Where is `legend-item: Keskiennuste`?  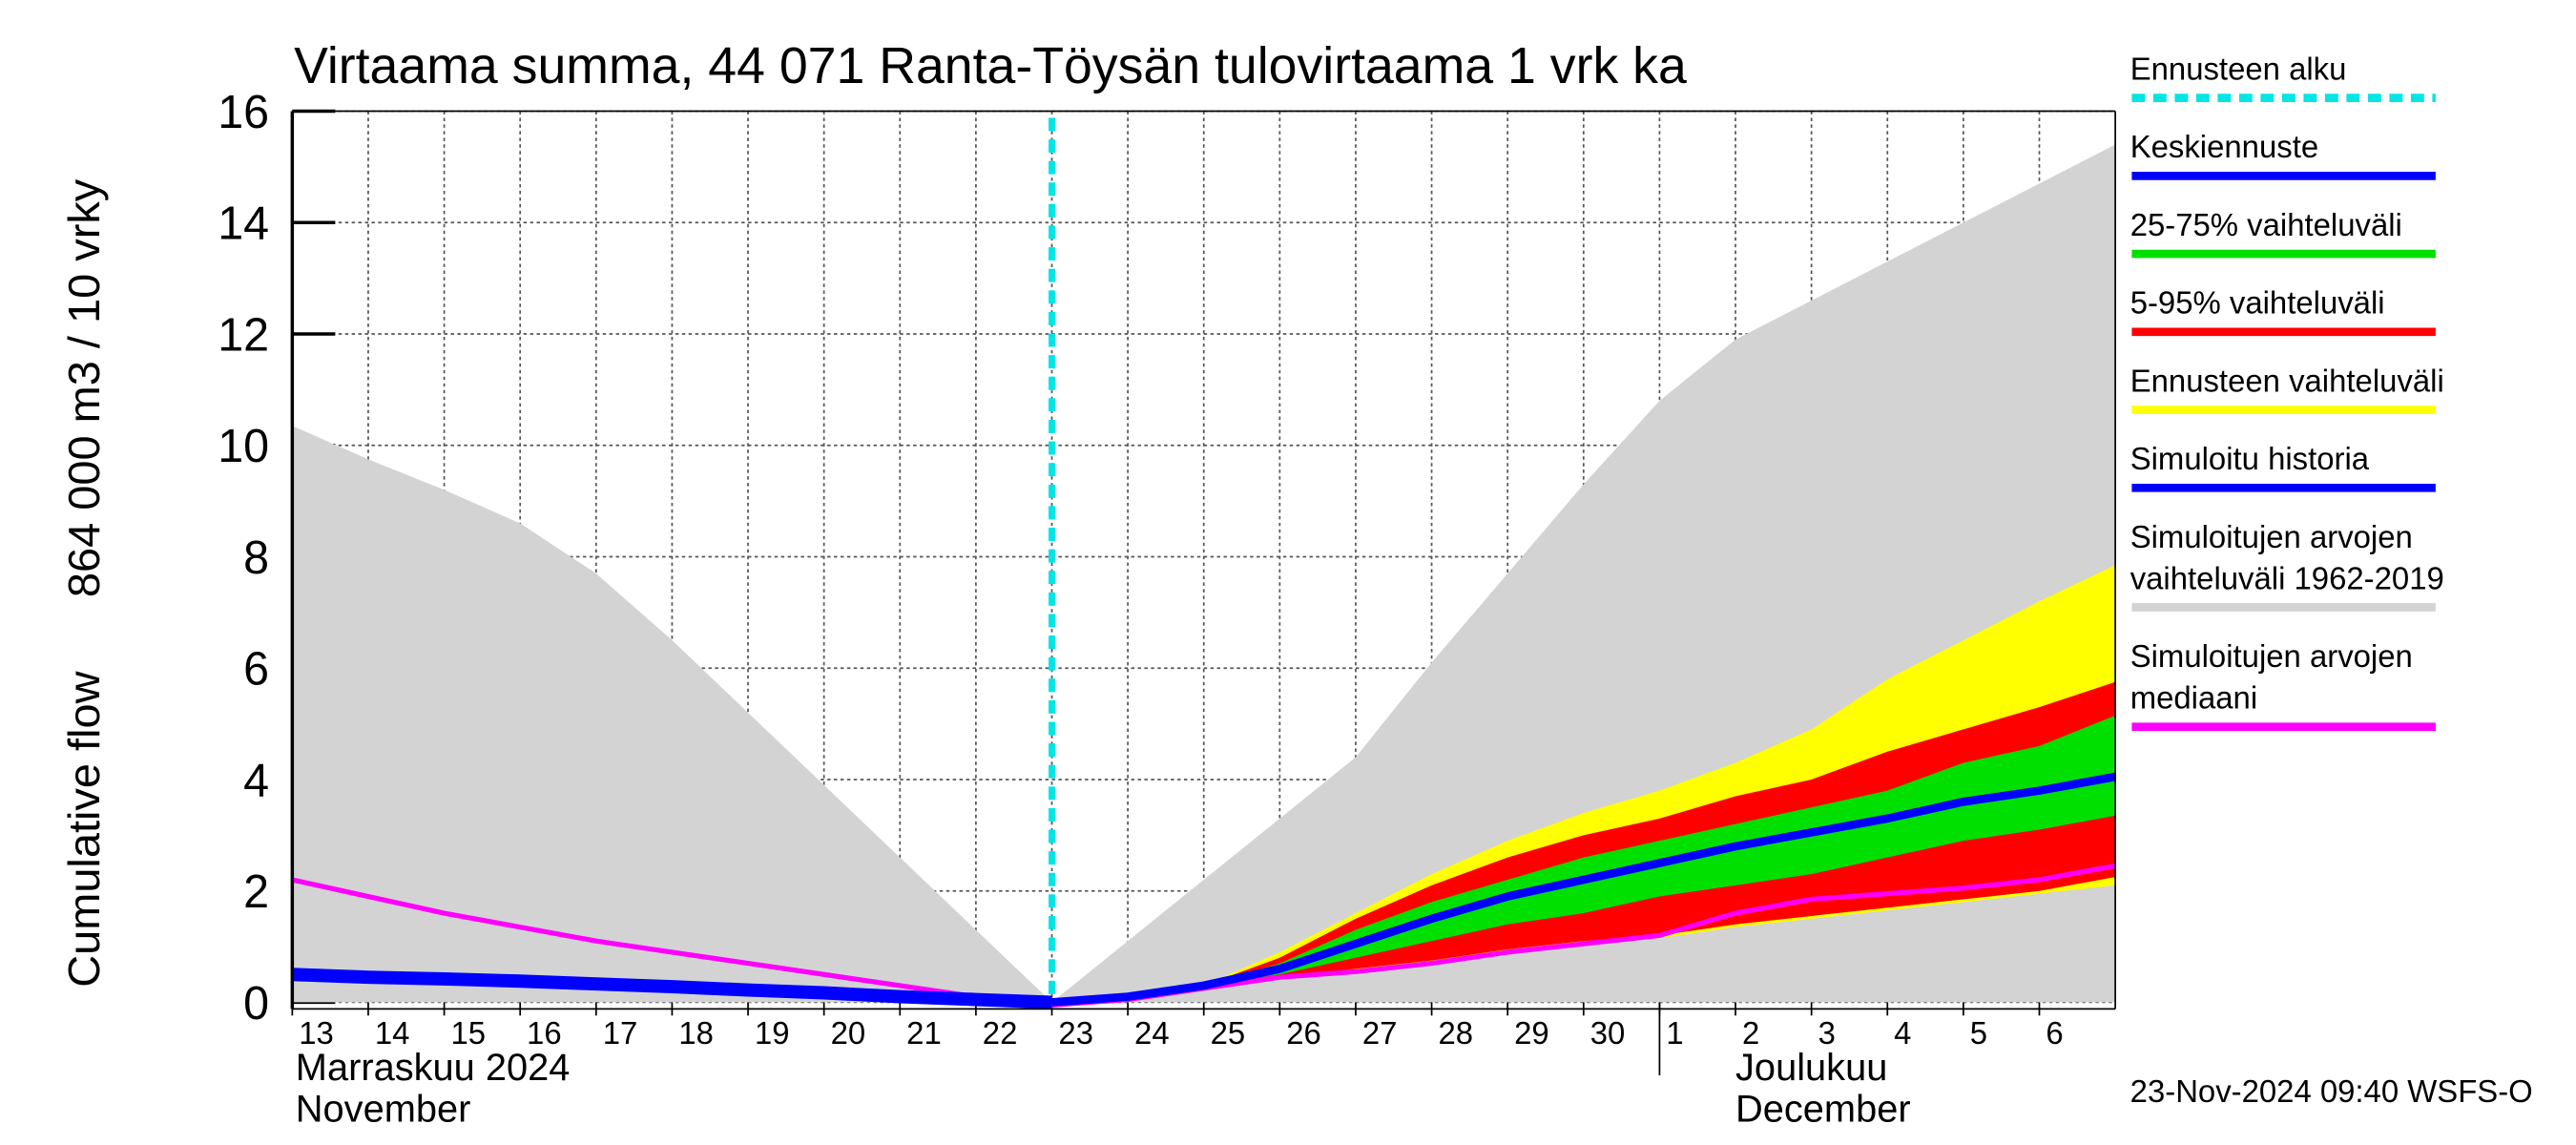 legend-item: Keskiennuste is located at coordinates (2224, 148).